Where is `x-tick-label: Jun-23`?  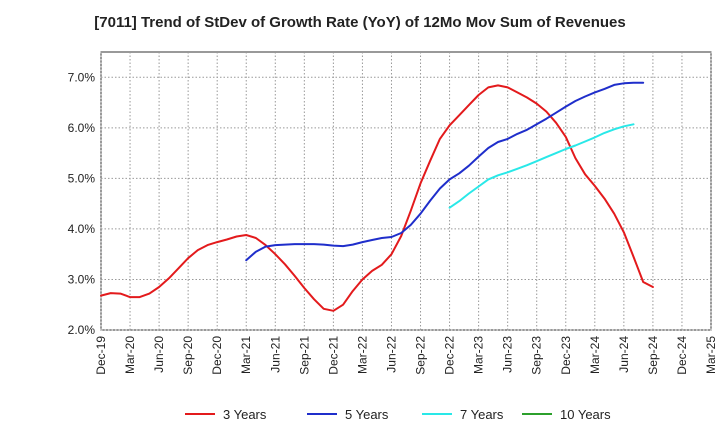 x-tick-label: Jun-23 is located at coordinates (508, 354).